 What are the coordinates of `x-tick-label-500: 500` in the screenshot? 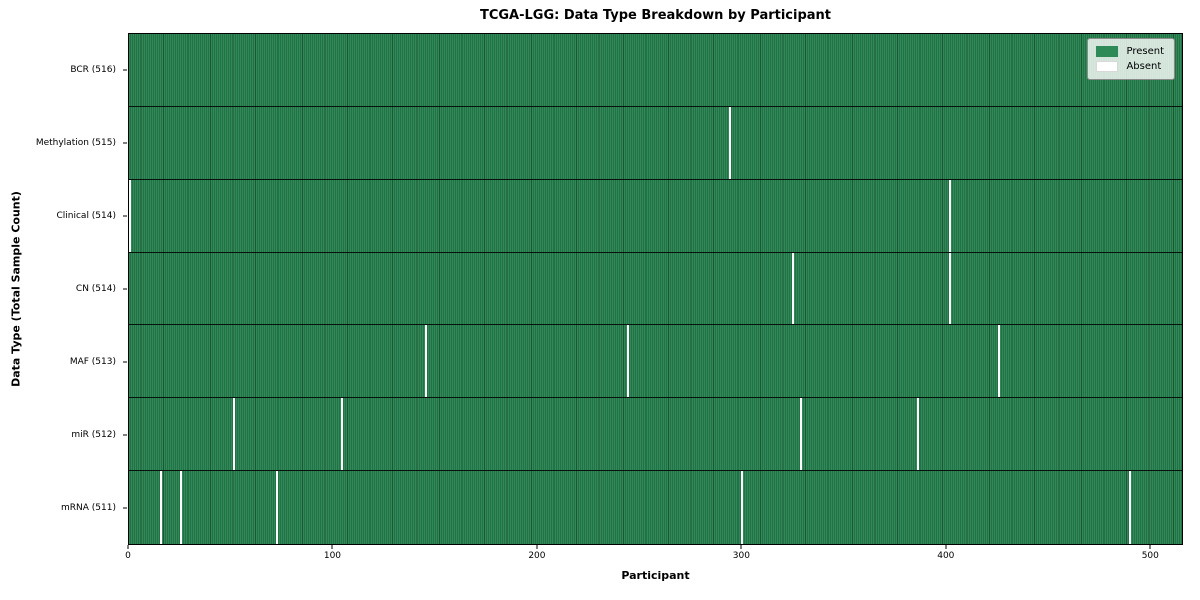 It's located at (1150, 556).